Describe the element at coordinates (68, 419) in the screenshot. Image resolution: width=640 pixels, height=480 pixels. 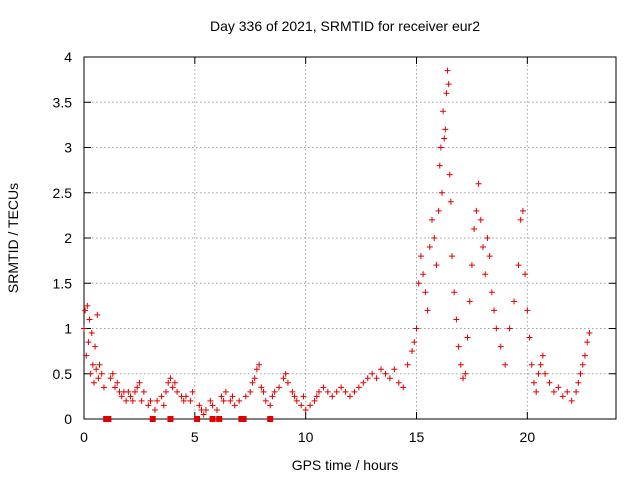
I see `y-tick-label: 0` at that location.